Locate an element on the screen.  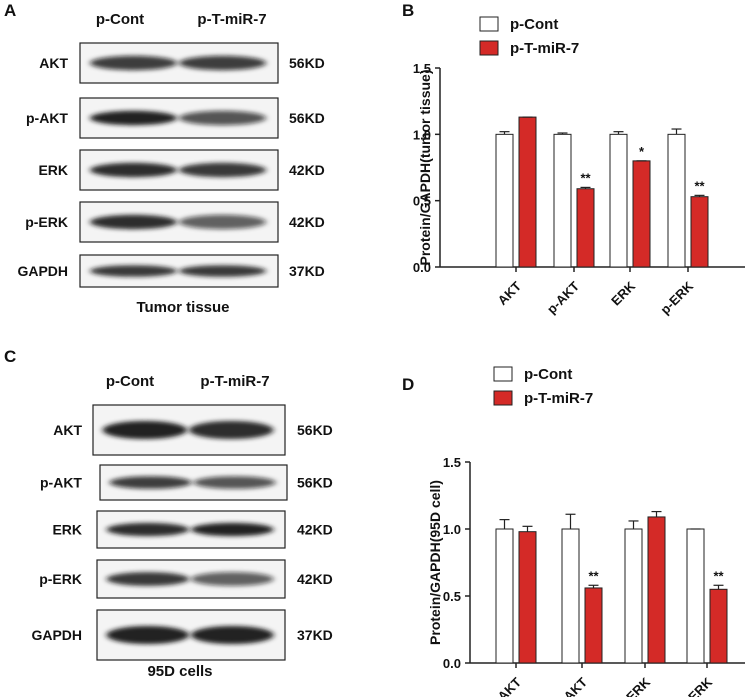
panel-letter: A is located at coordinates (10, 10).